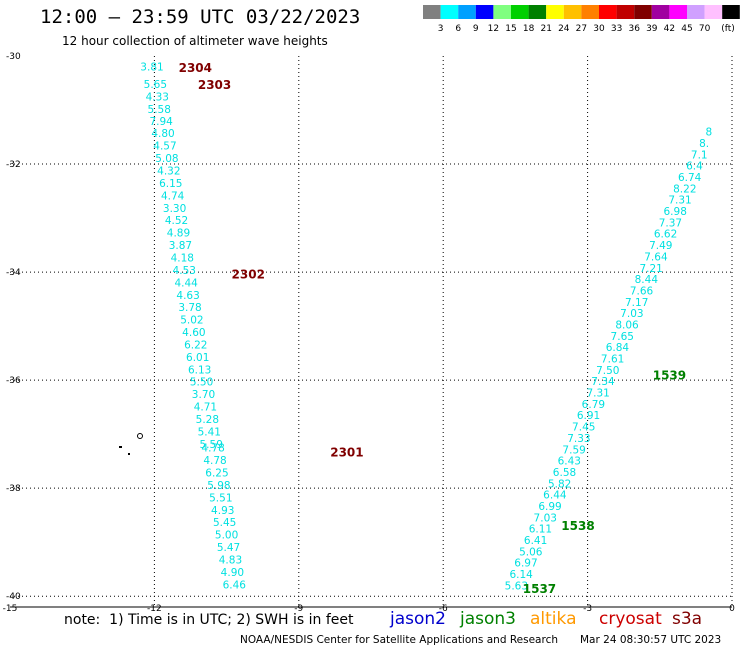  I want to click on colorbar-label: 18, so click(529, 29).